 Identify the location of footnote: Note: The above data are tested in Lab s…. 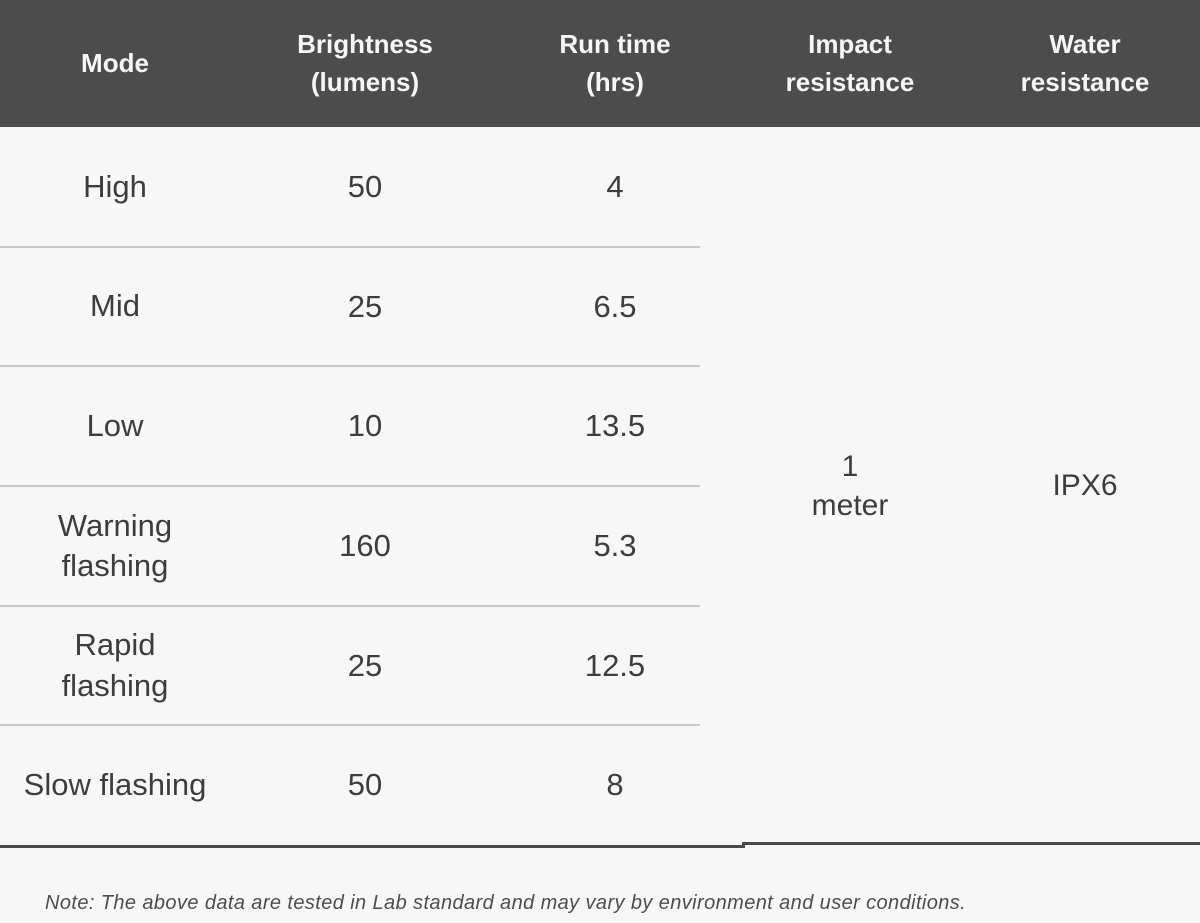
(506, 903).